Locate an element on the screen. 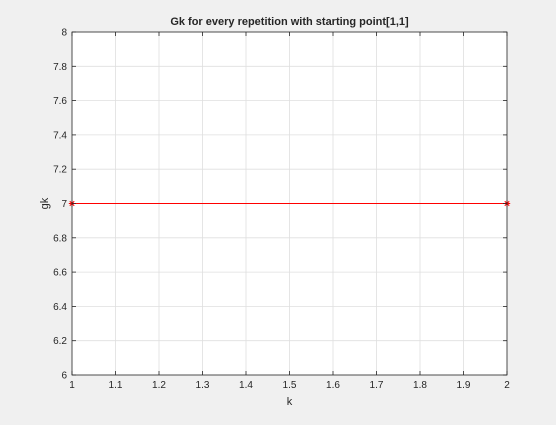 The image size is (556, 425). x-tick-label: 1.9 is located at coordinates (464, 385).